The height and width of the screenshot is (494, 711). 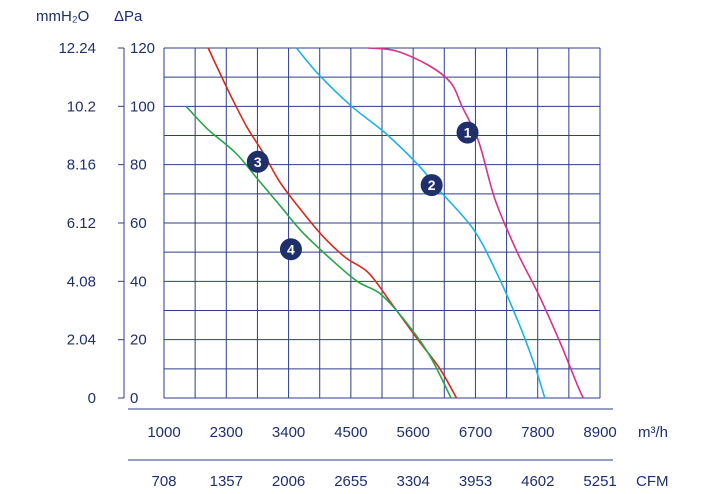 I want to click on x-tick-label-cfm: 2006, so click(x=288, y=481).